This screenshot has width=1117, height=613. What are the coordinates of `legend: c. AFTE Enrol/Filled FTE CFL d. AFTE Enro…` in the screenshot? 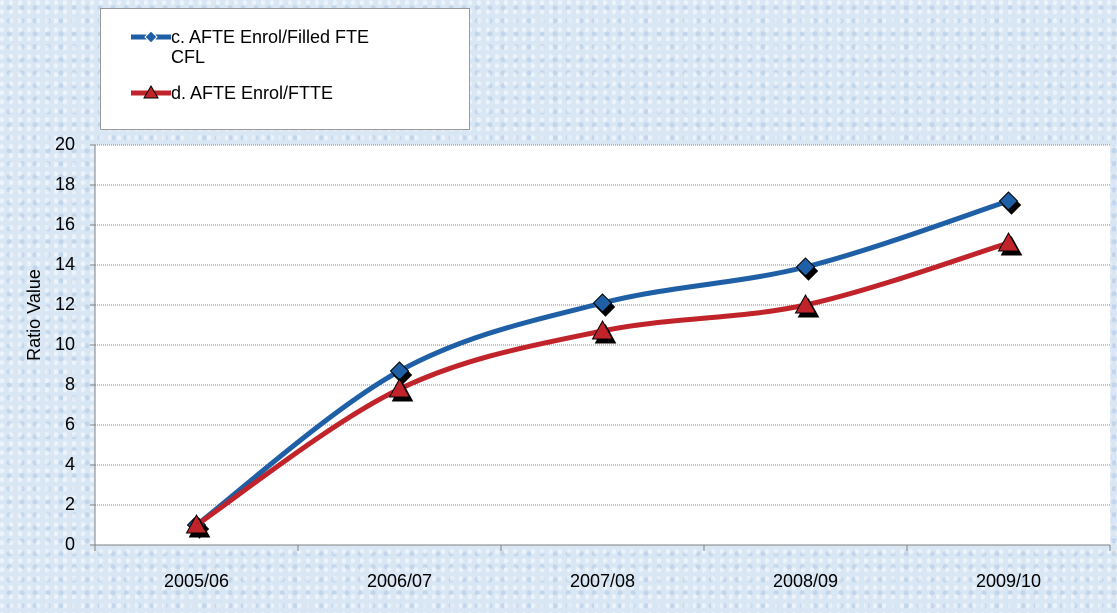 It's located at (285, 69).